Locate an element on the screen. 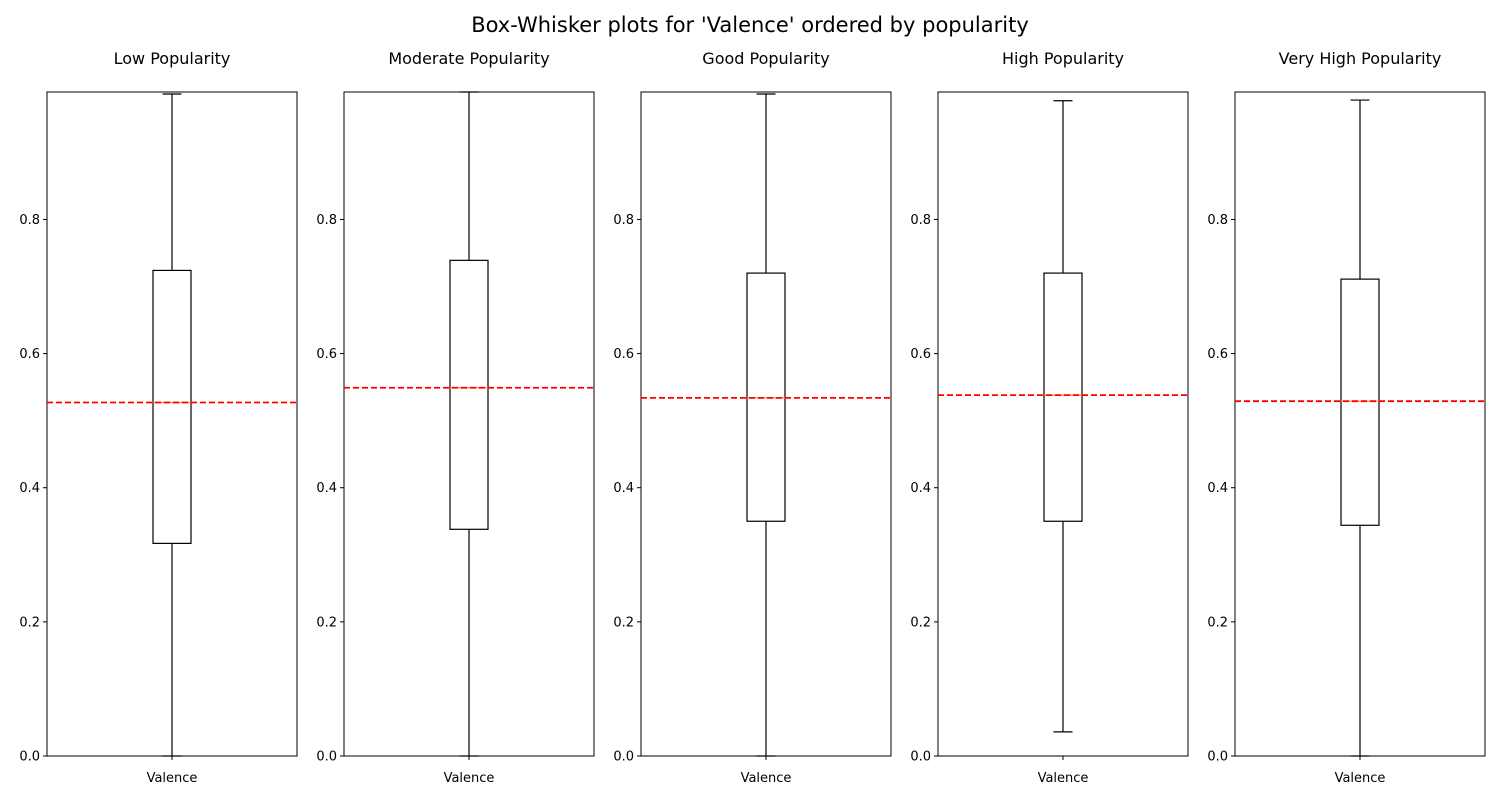 The image size is (1500, 800). panel-title: Low Popularity is located at coordinates (172, 58).